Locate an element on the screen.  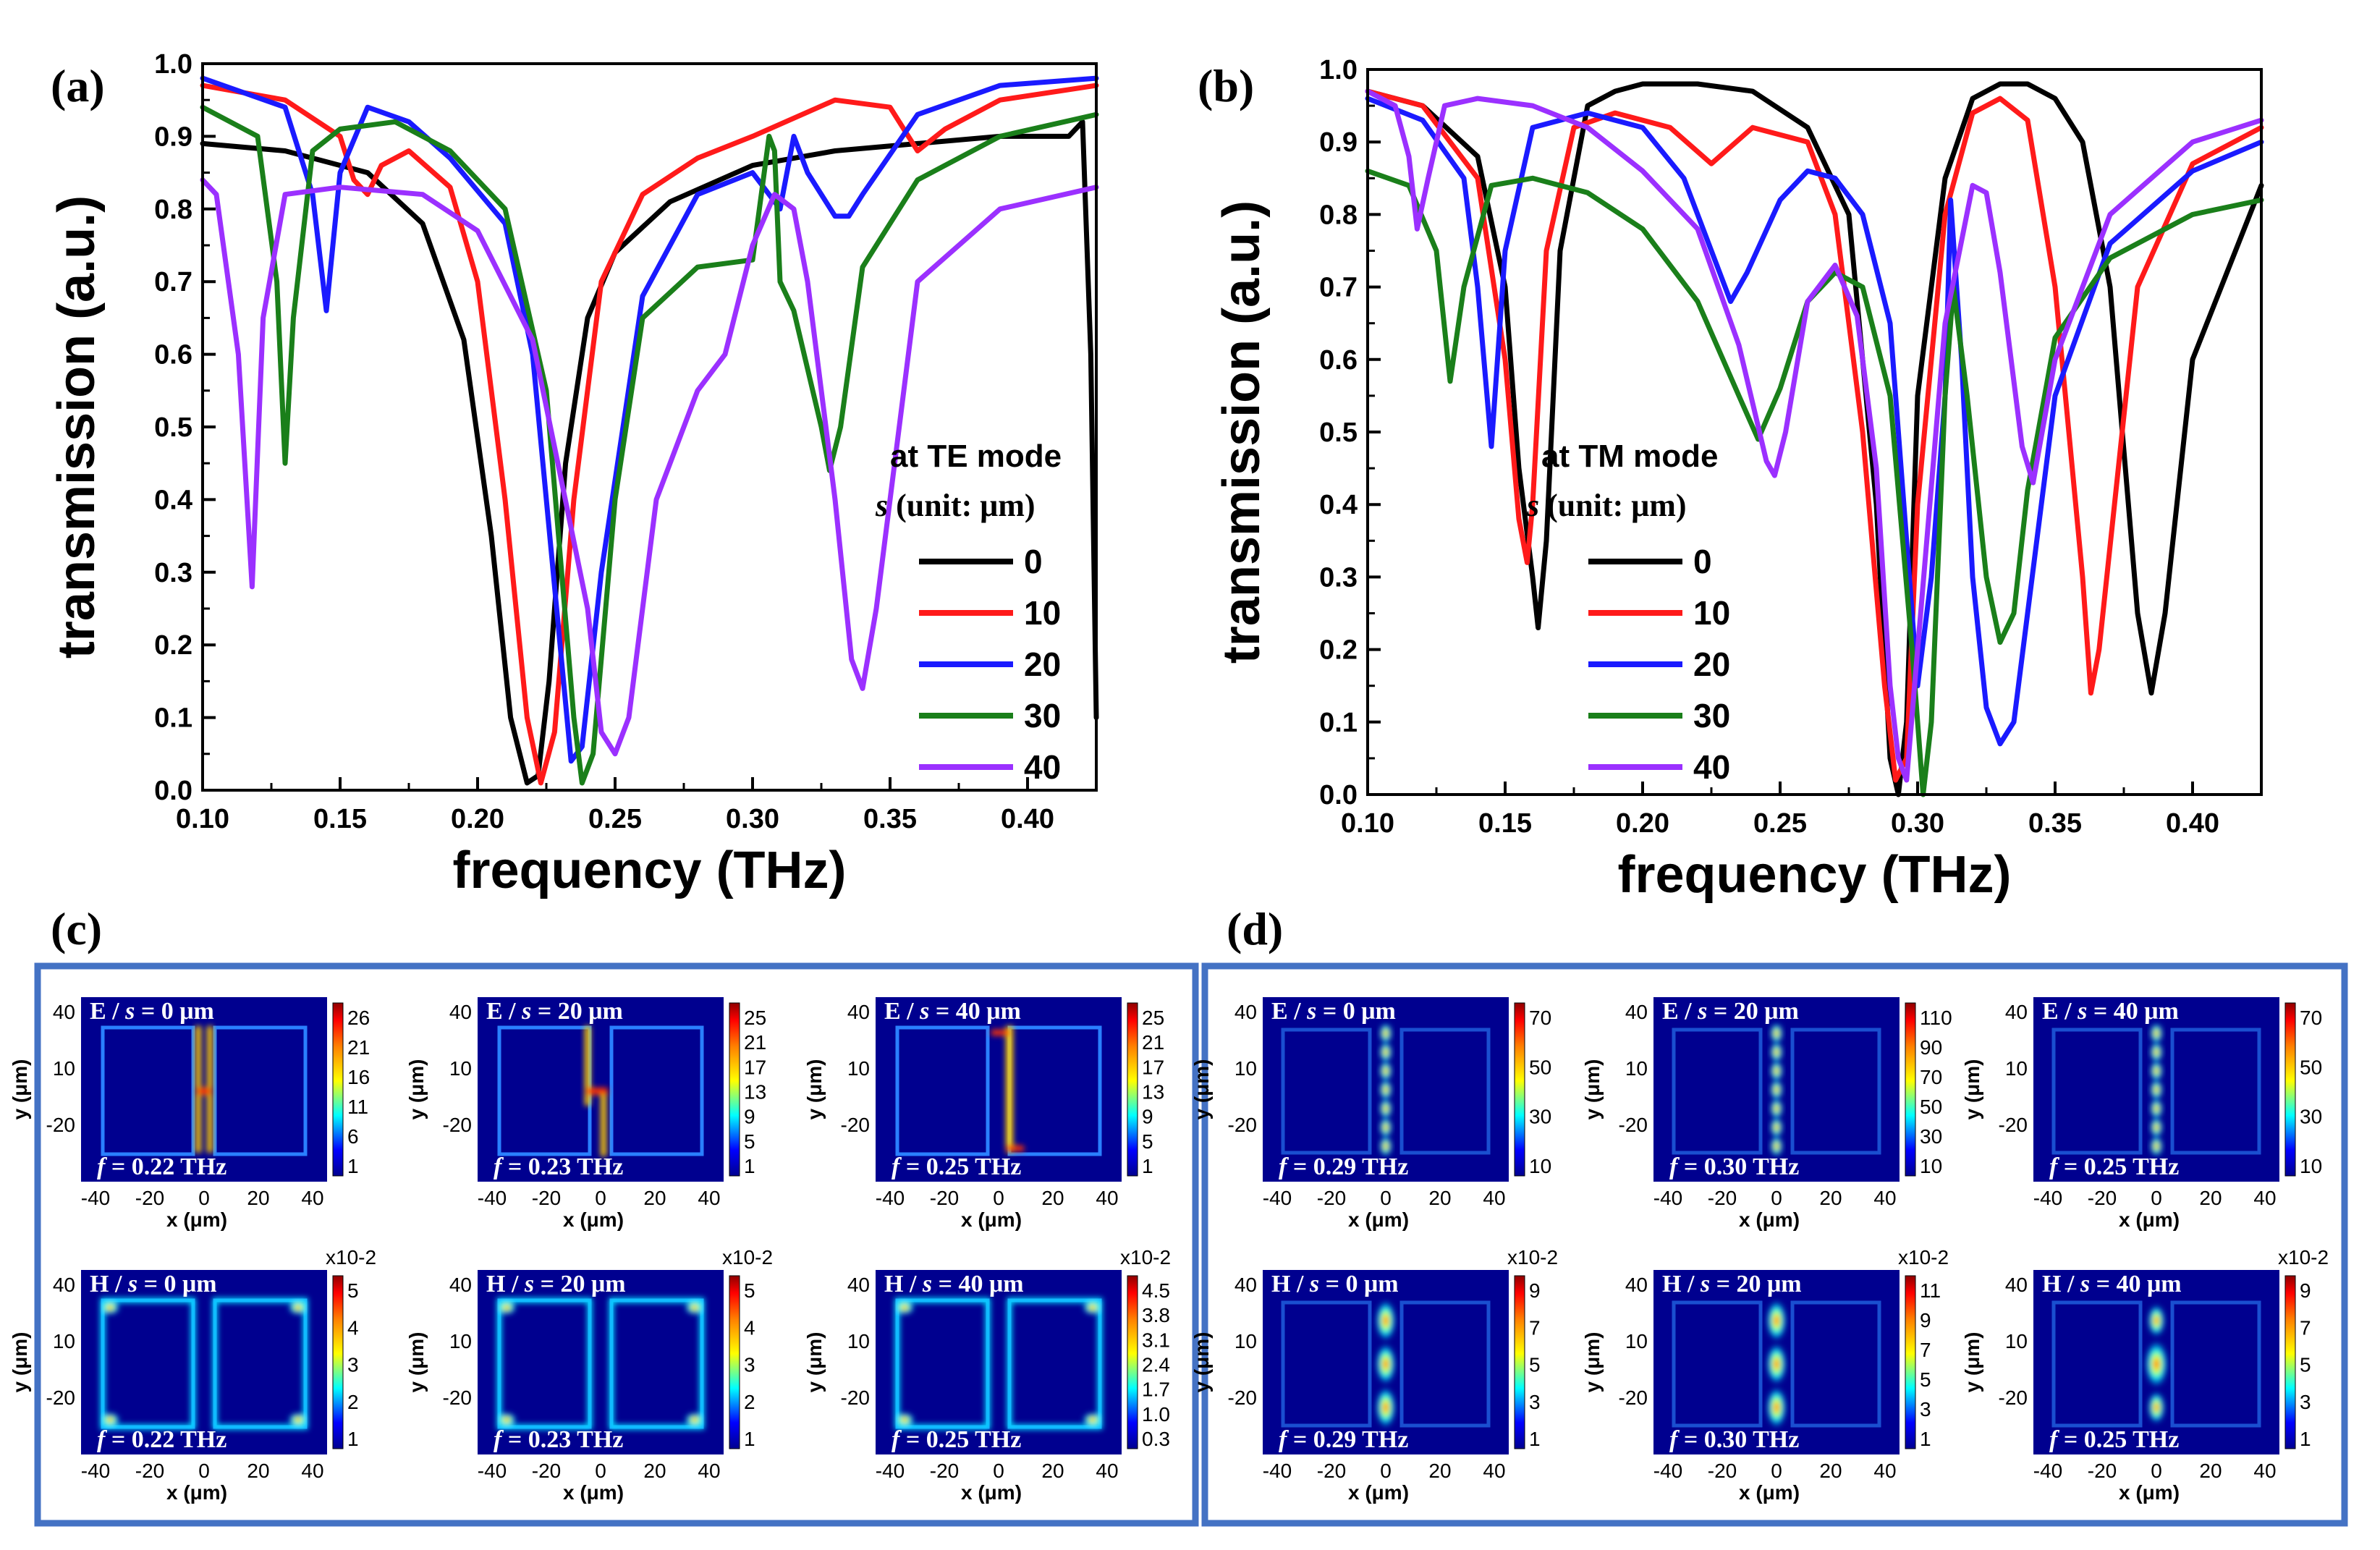
colorbar-tick: 2 is located at coordinates (749, 1402).